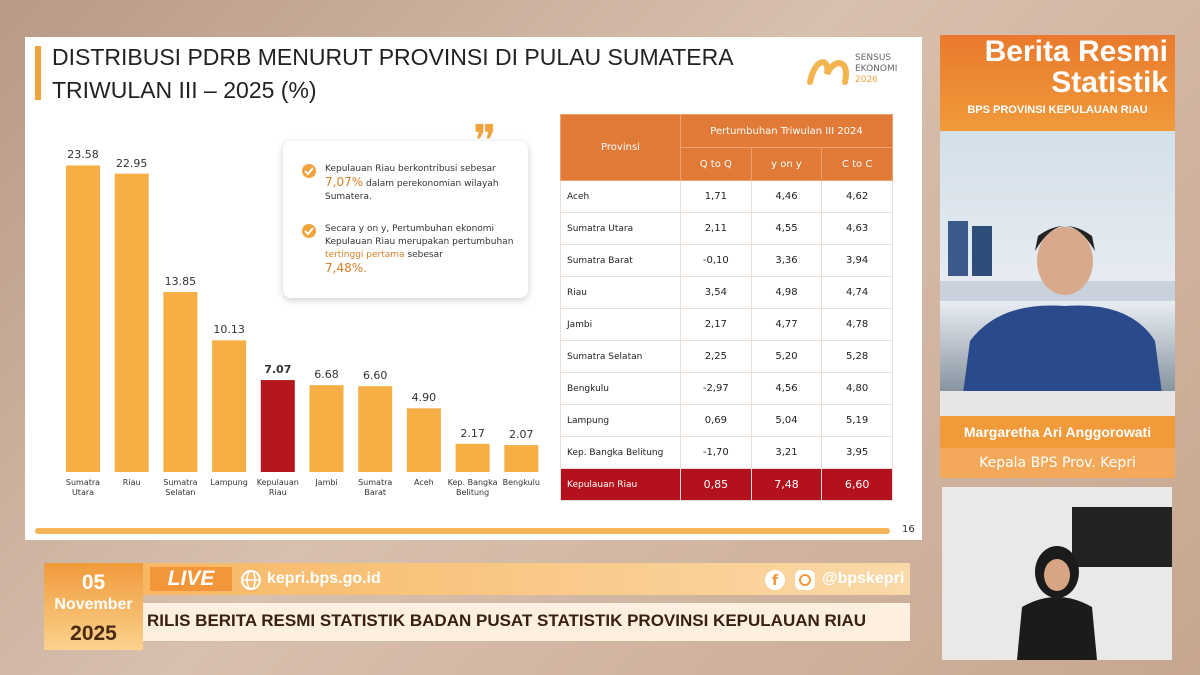 The image size is (1200, 675). I want to click on speaker-video, so click(1057, 273).